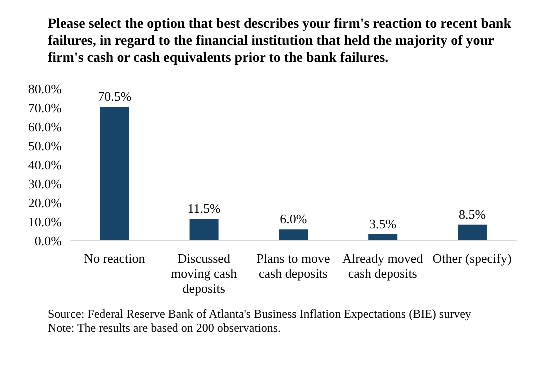 The height and width of the screenshot is (371, 535). What do you see at coordinates (383, 224) in the screenshot?
I see `data-label: 3.5%` at bounding box center [383, 224].